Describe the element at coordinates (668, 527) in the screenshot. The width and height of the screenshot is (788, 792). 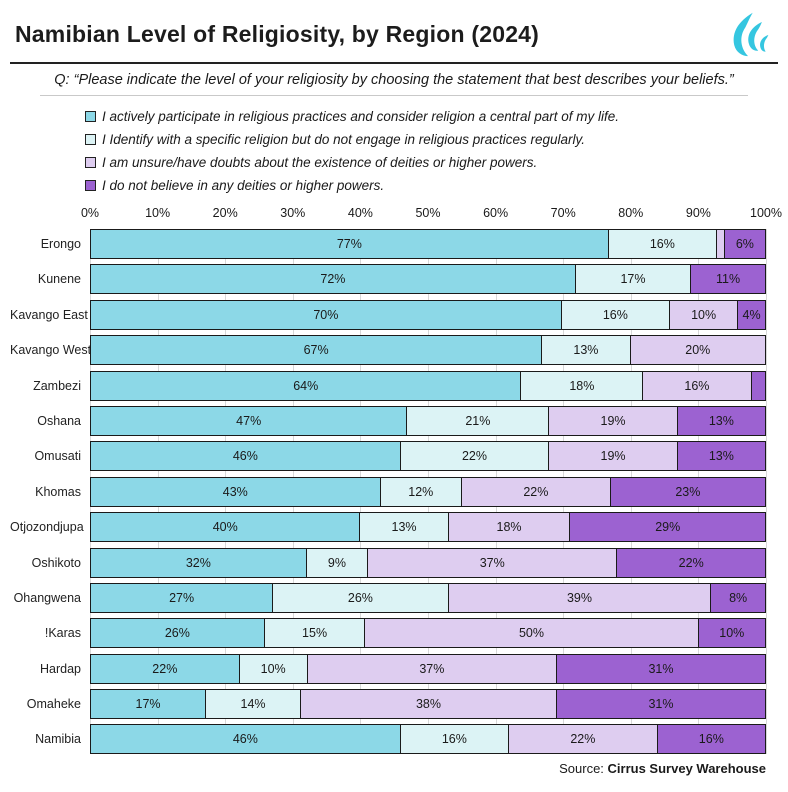
I see `segment-value-label: 29%` at that location.